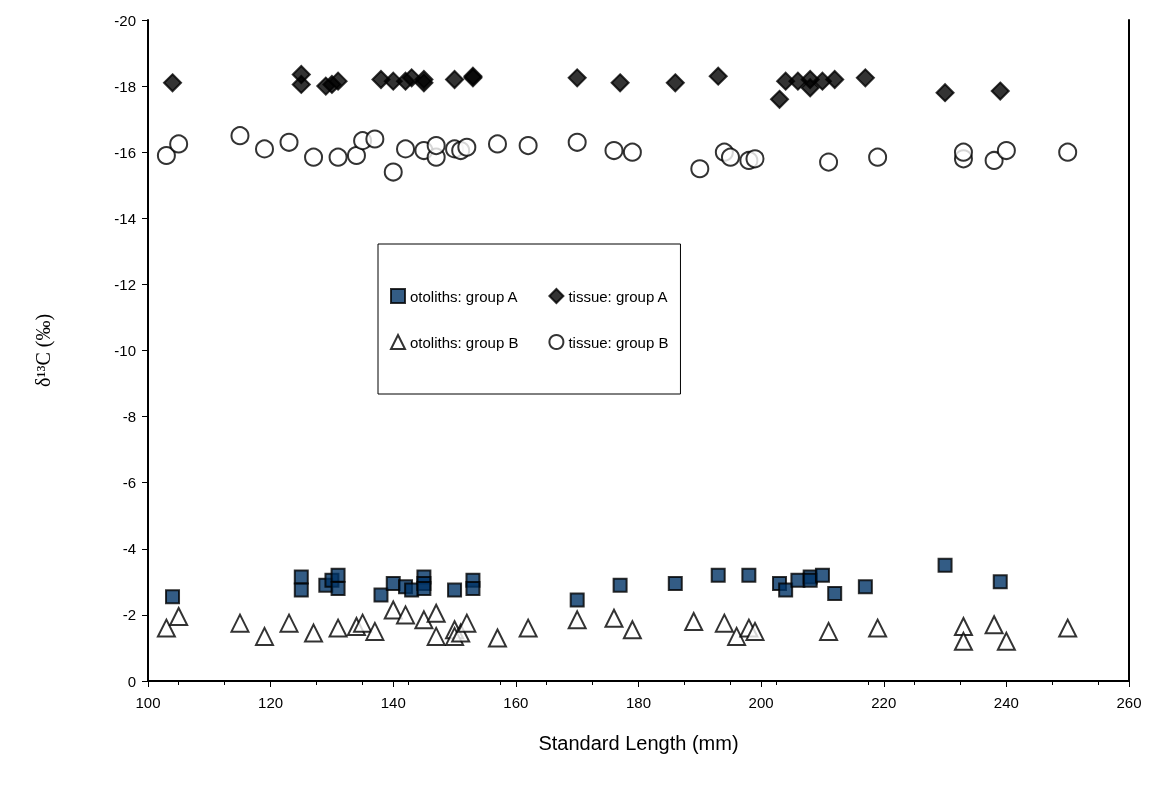 This screenshot has width=1154, height=789. Describe the element at coordinates (129, 417) in the screenshot. I see `y-tick-label: -8` at that location.